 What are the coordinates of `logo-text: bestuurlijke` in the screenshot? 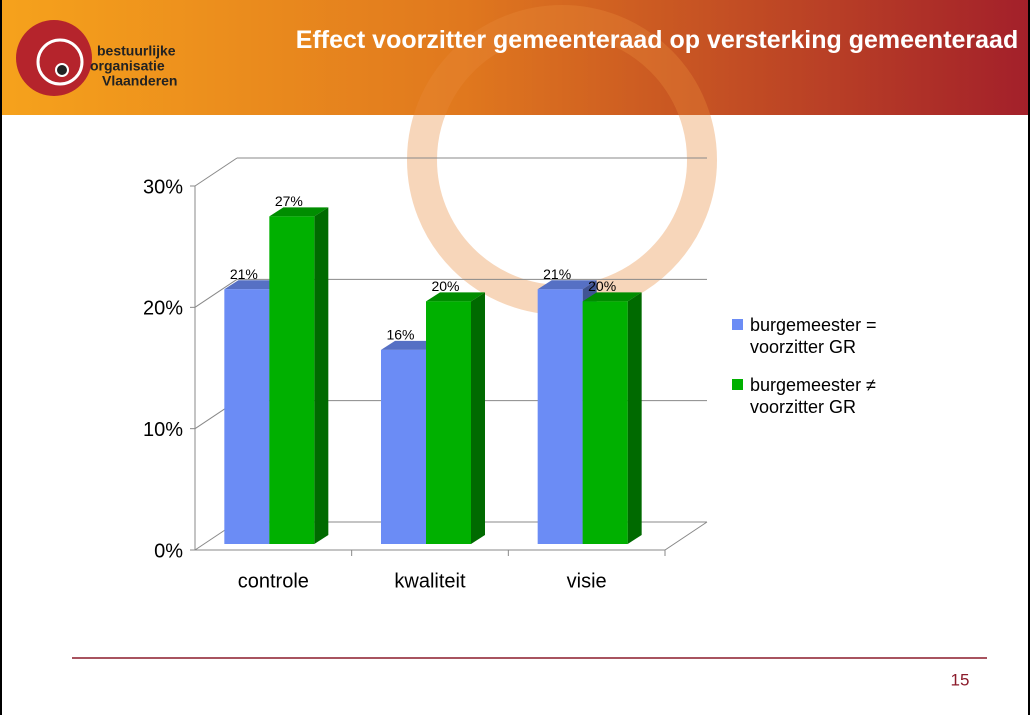 It's located at (136, 51).